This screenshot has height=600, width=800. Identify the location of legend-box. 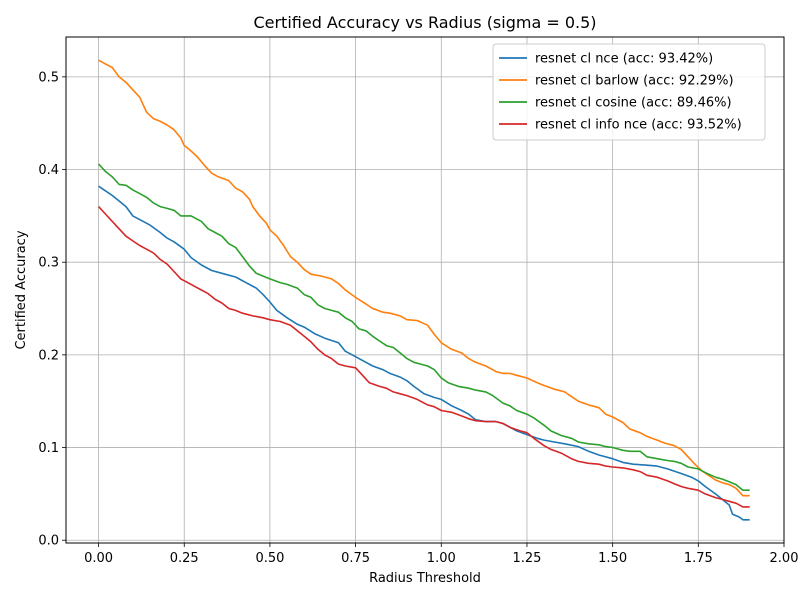
(629, 92).